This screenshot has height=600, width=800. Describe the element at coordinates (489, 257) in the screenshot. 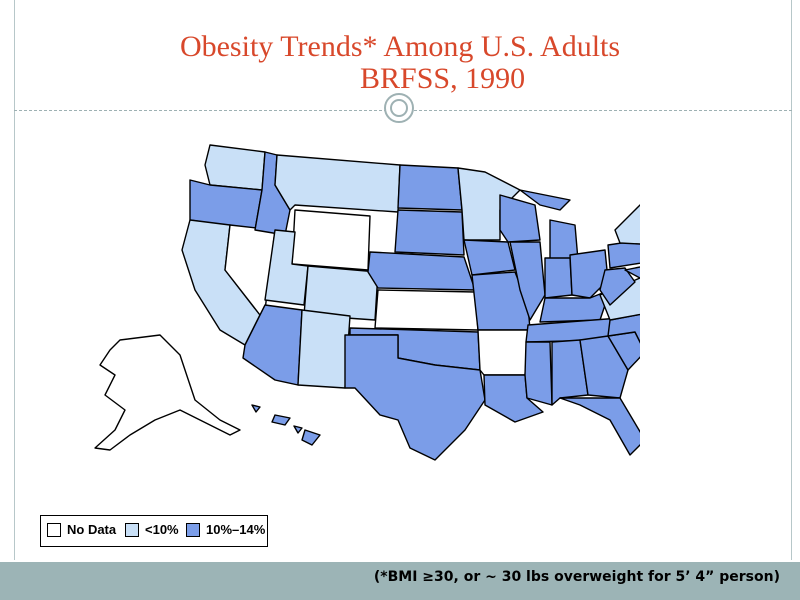

I see `state-ia` at that location.